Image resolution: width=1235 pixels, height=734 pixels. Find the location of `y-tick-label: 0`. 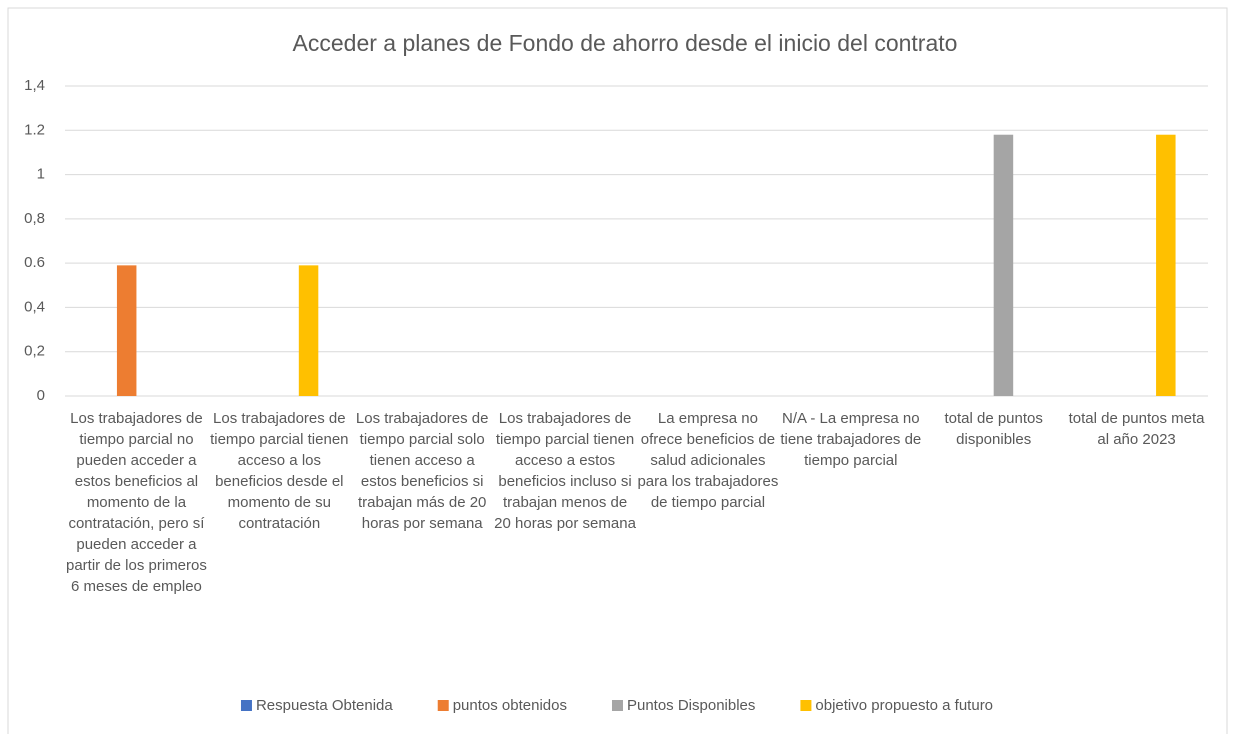

y-tick-label: 0 is located at coordinates (41, 395).